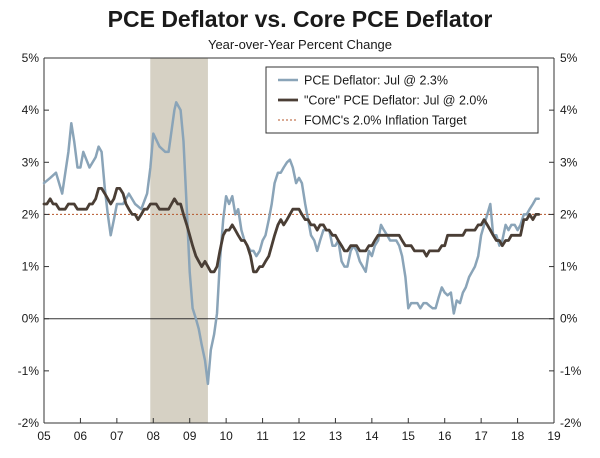 The height and width of the screenshot is (458, 600). I want to click on legend-label-core: "Core" PCE Deflator: Jul @ 2.0%, so click(395, 101).